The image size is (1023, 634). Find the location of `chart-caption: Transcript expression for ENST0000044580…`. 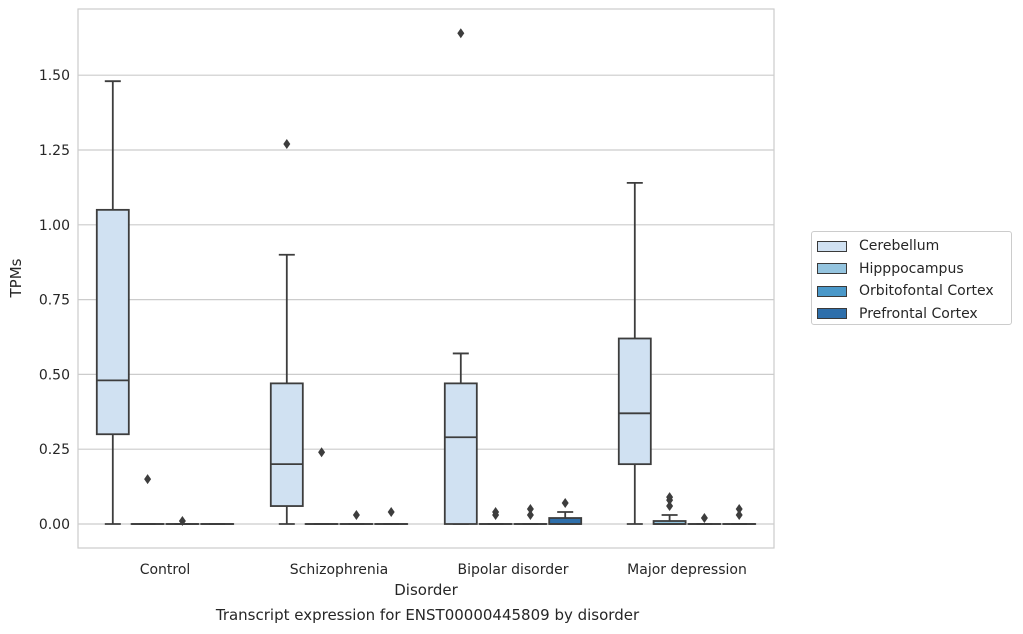

chart-caption: Transcript expression for ENST0000044580… is located at coordinates (427, 615).